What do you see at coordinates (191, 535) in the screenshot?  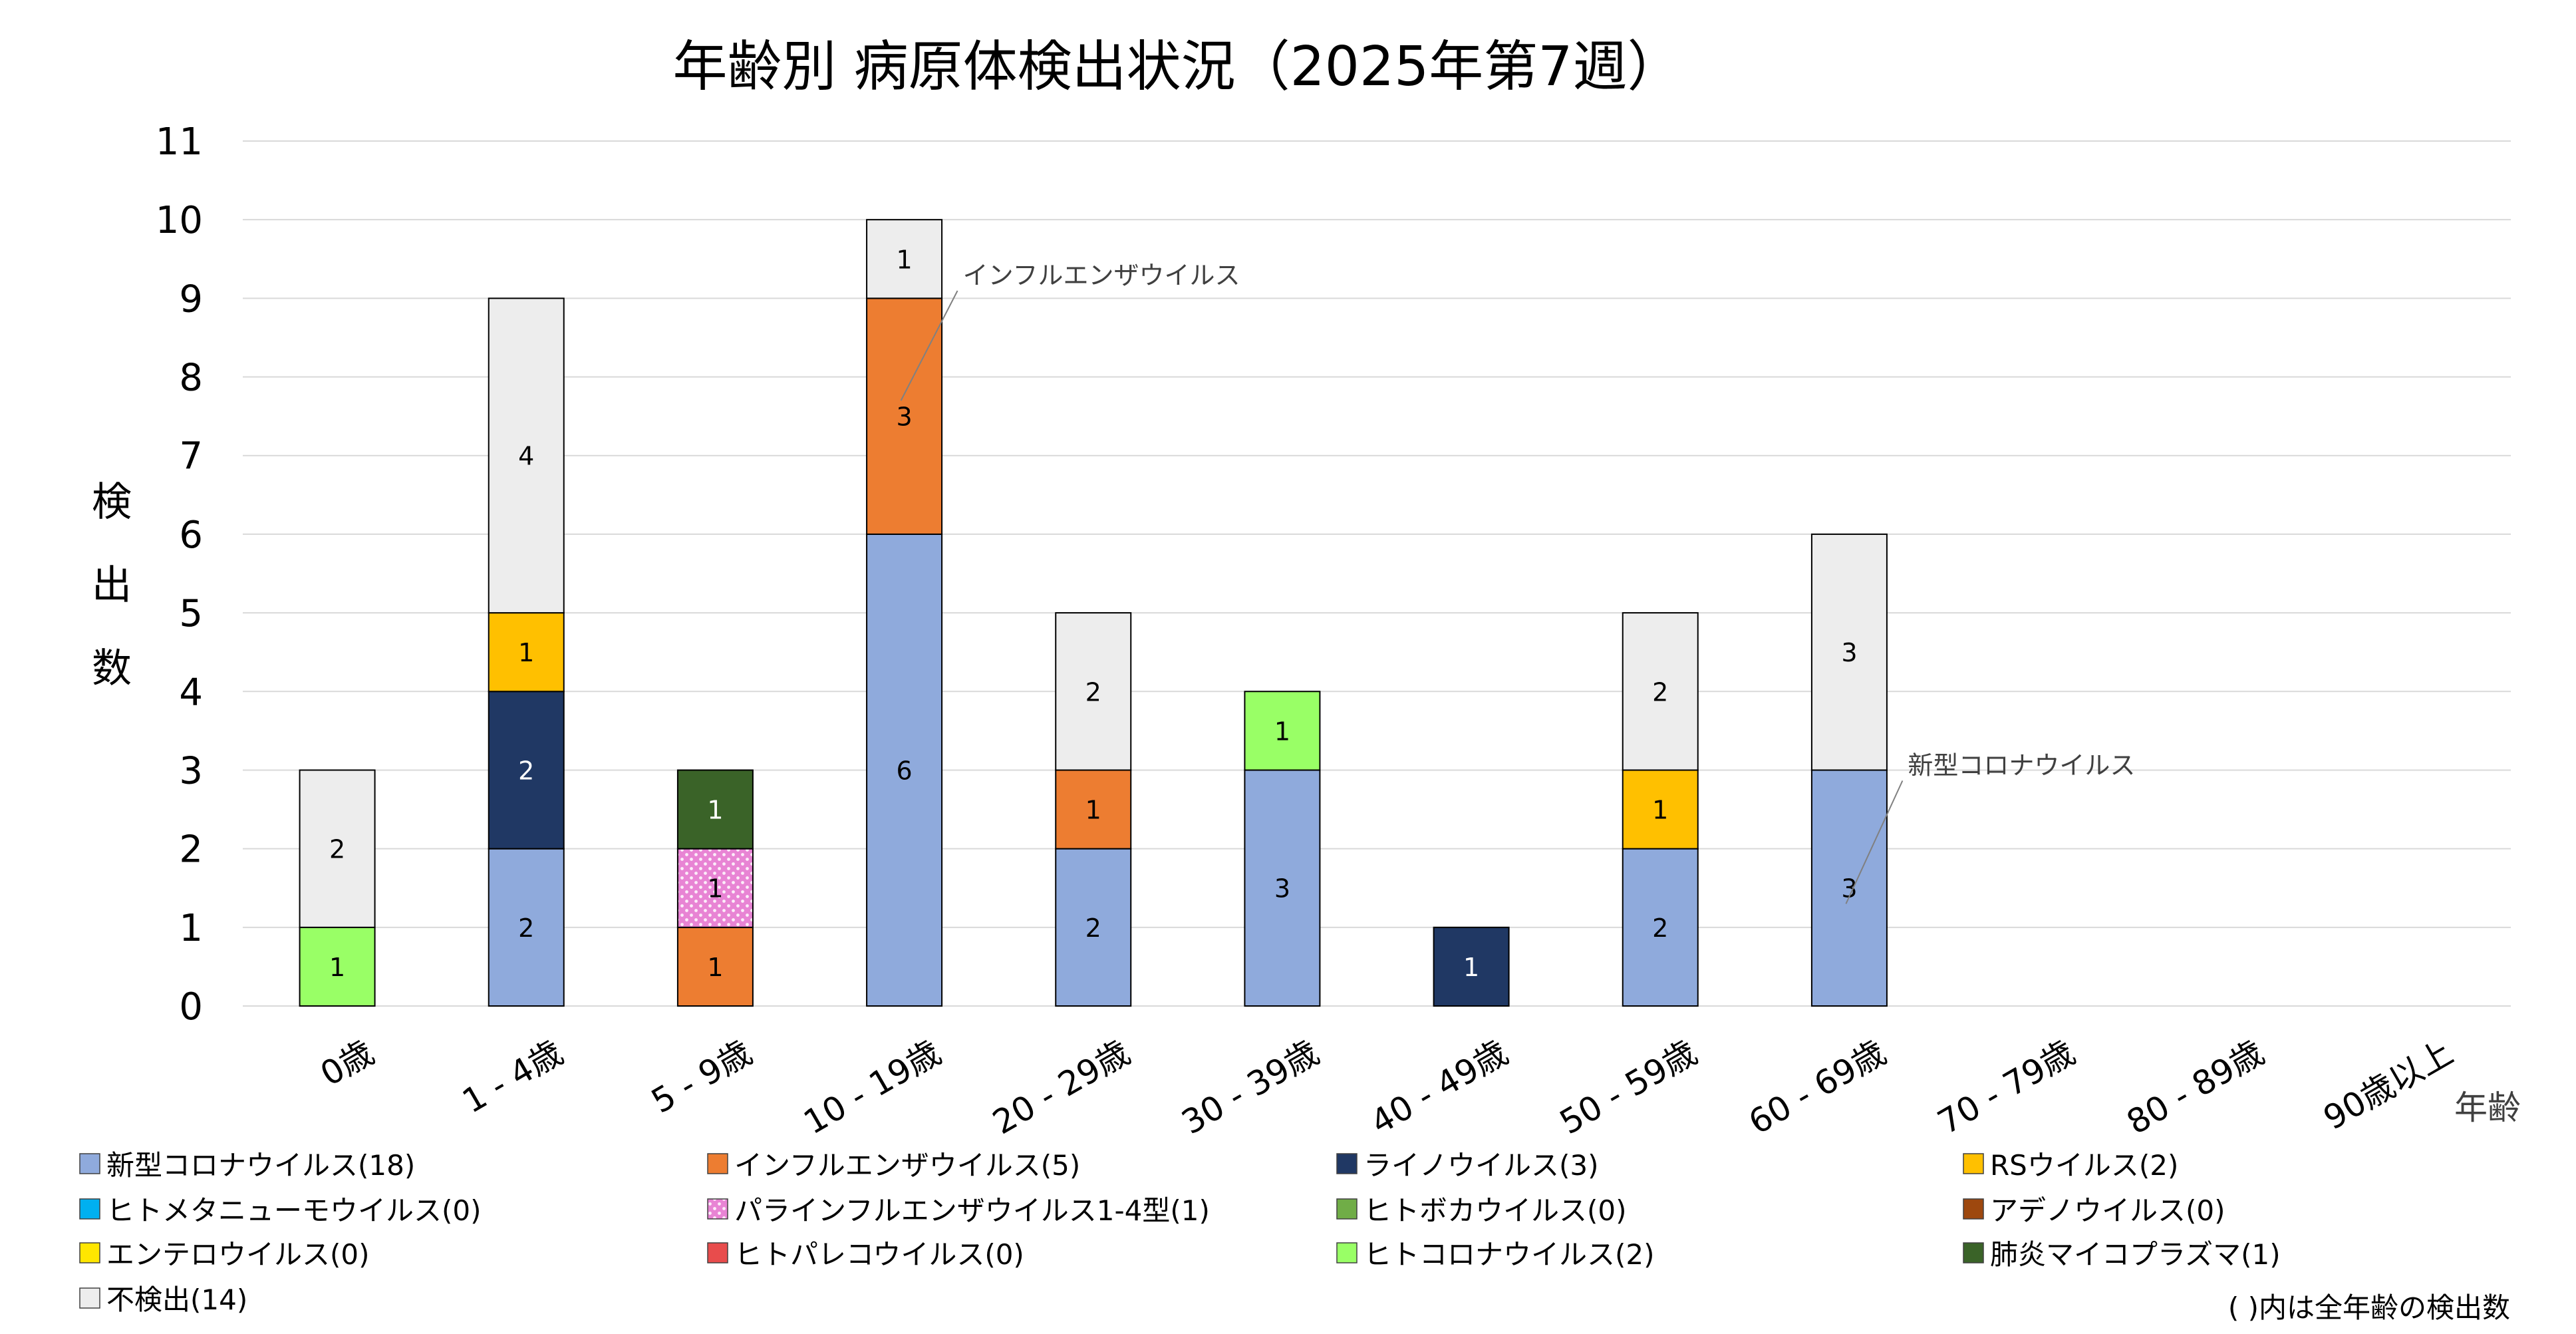 I see `y-tick-label: 6` at bounding box center [191, 535].